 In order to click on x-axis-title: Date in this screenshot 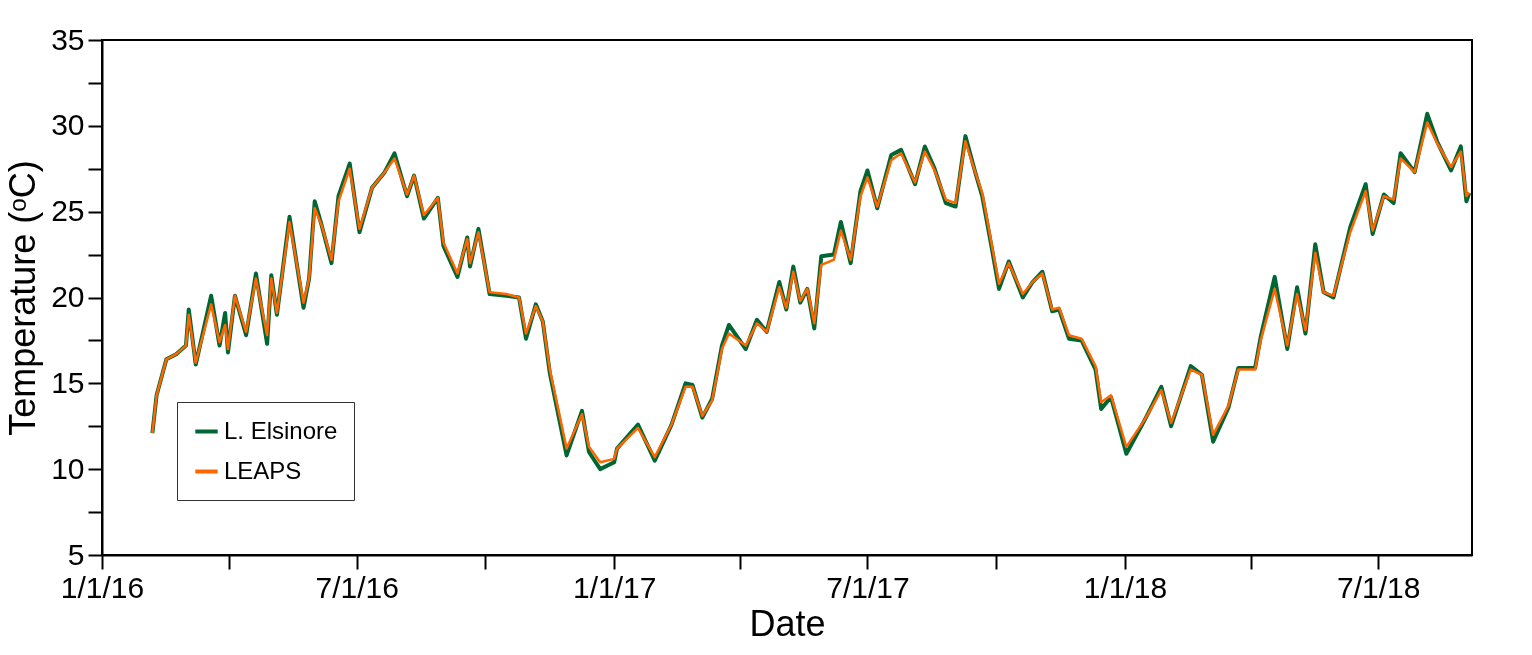, I will do `click(787, 623)`.